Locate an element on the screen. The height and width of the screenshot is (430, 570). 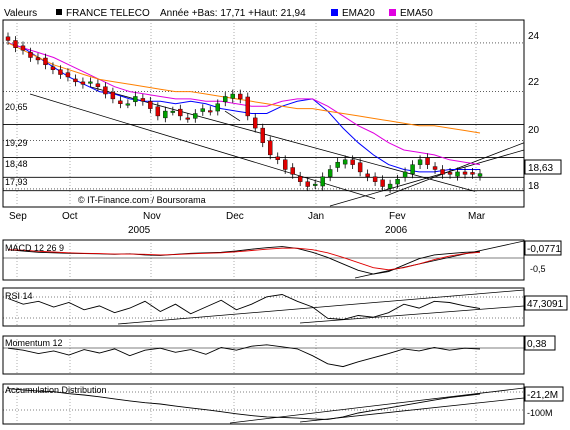
macd-lines is located at coordinates (264, 259).